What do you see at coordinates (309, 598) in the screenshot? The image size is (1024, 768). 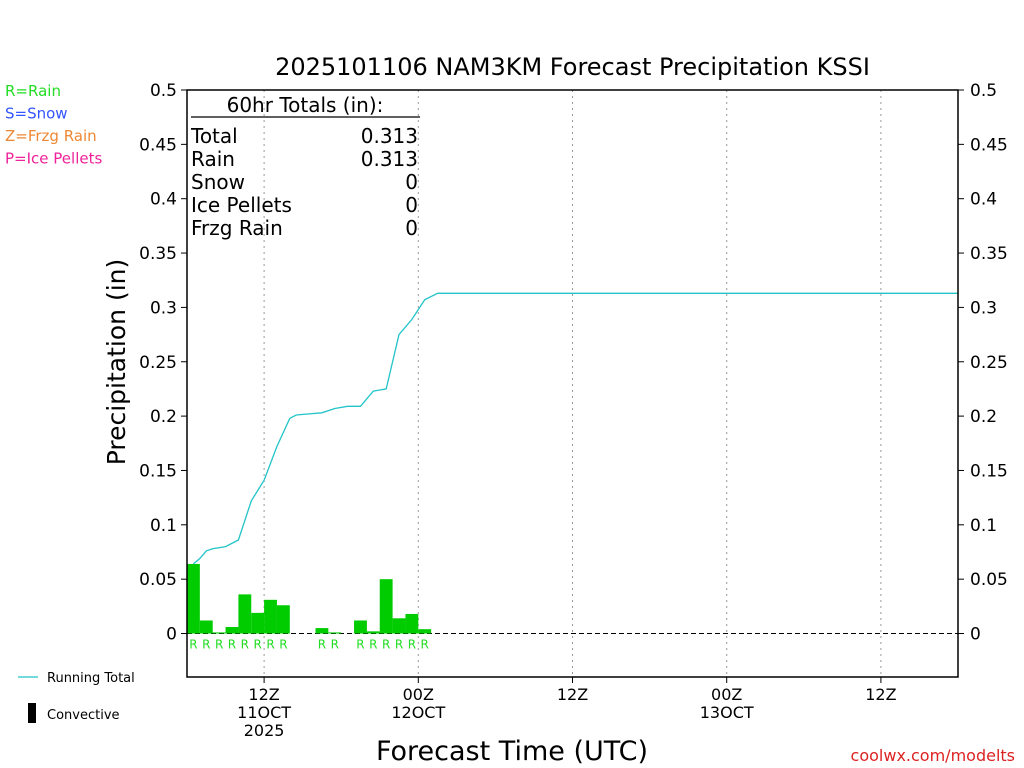 I see `convective-bars` at bounding box center [309, 598].